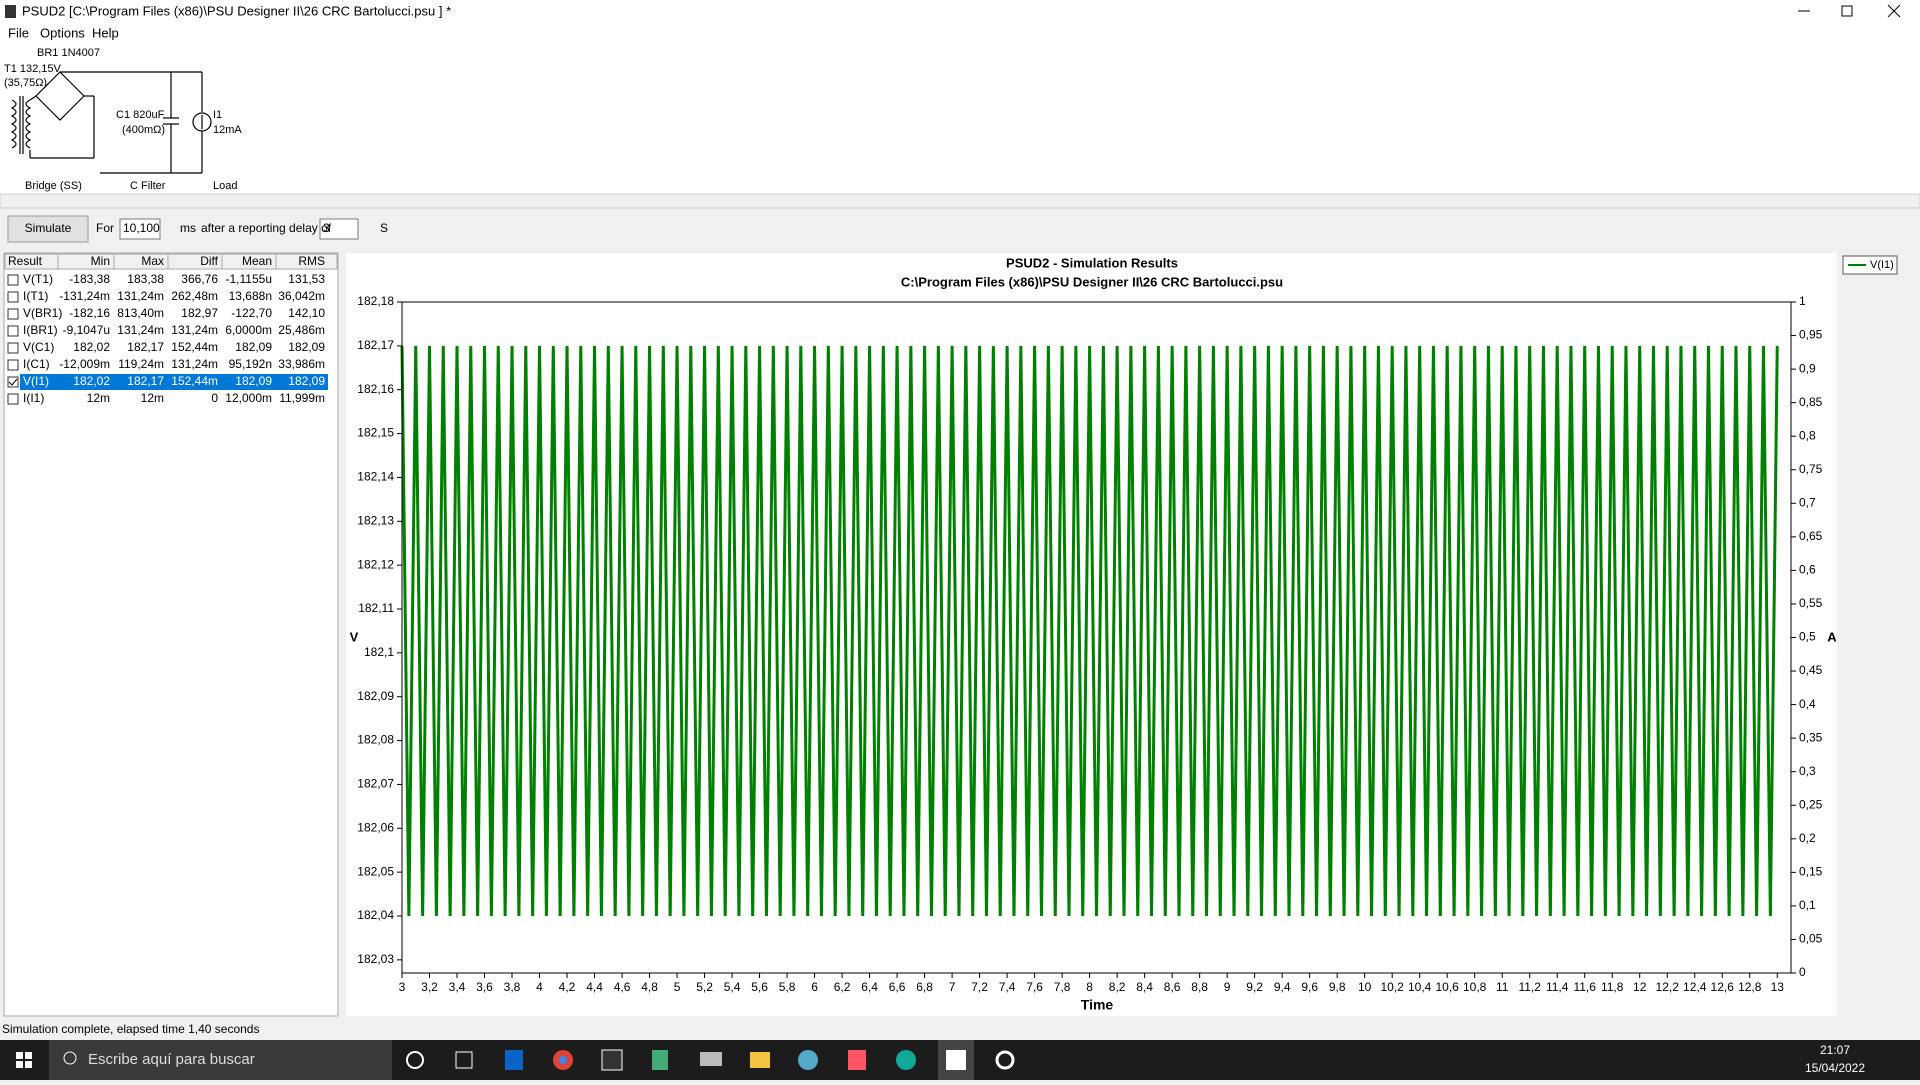 This screenshot has width=1920, height=1085. Describe the element at coordinates (140, 115) in the screenshot. I see `schematic-label: C1 820uF` at that location.